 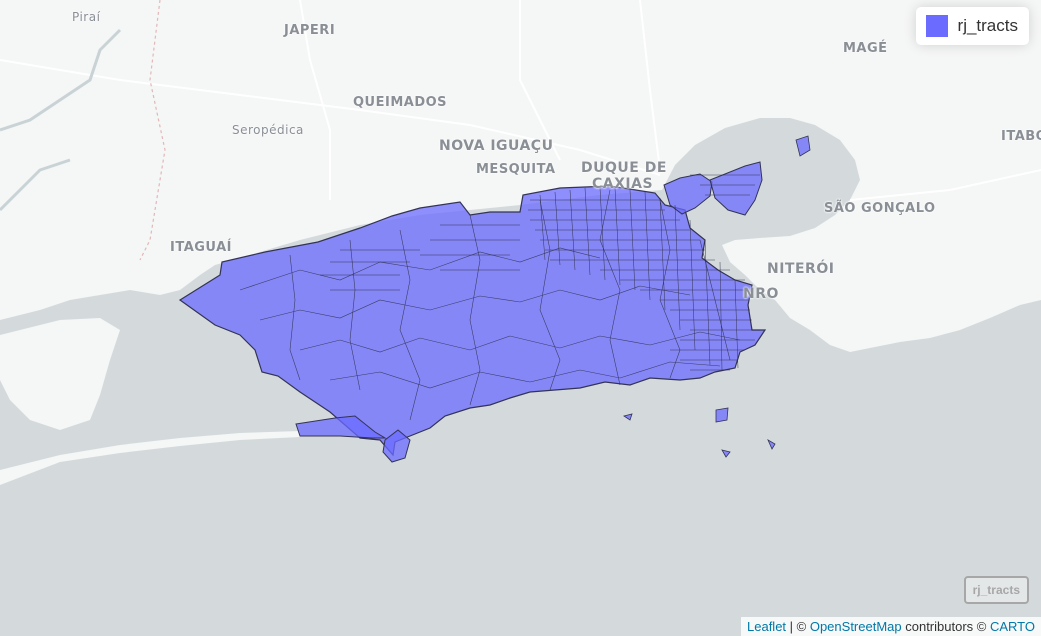 What do you see at coordinates (60, 374) in the screenshot?
I see `peninsula` at bounding box center [60, 374].